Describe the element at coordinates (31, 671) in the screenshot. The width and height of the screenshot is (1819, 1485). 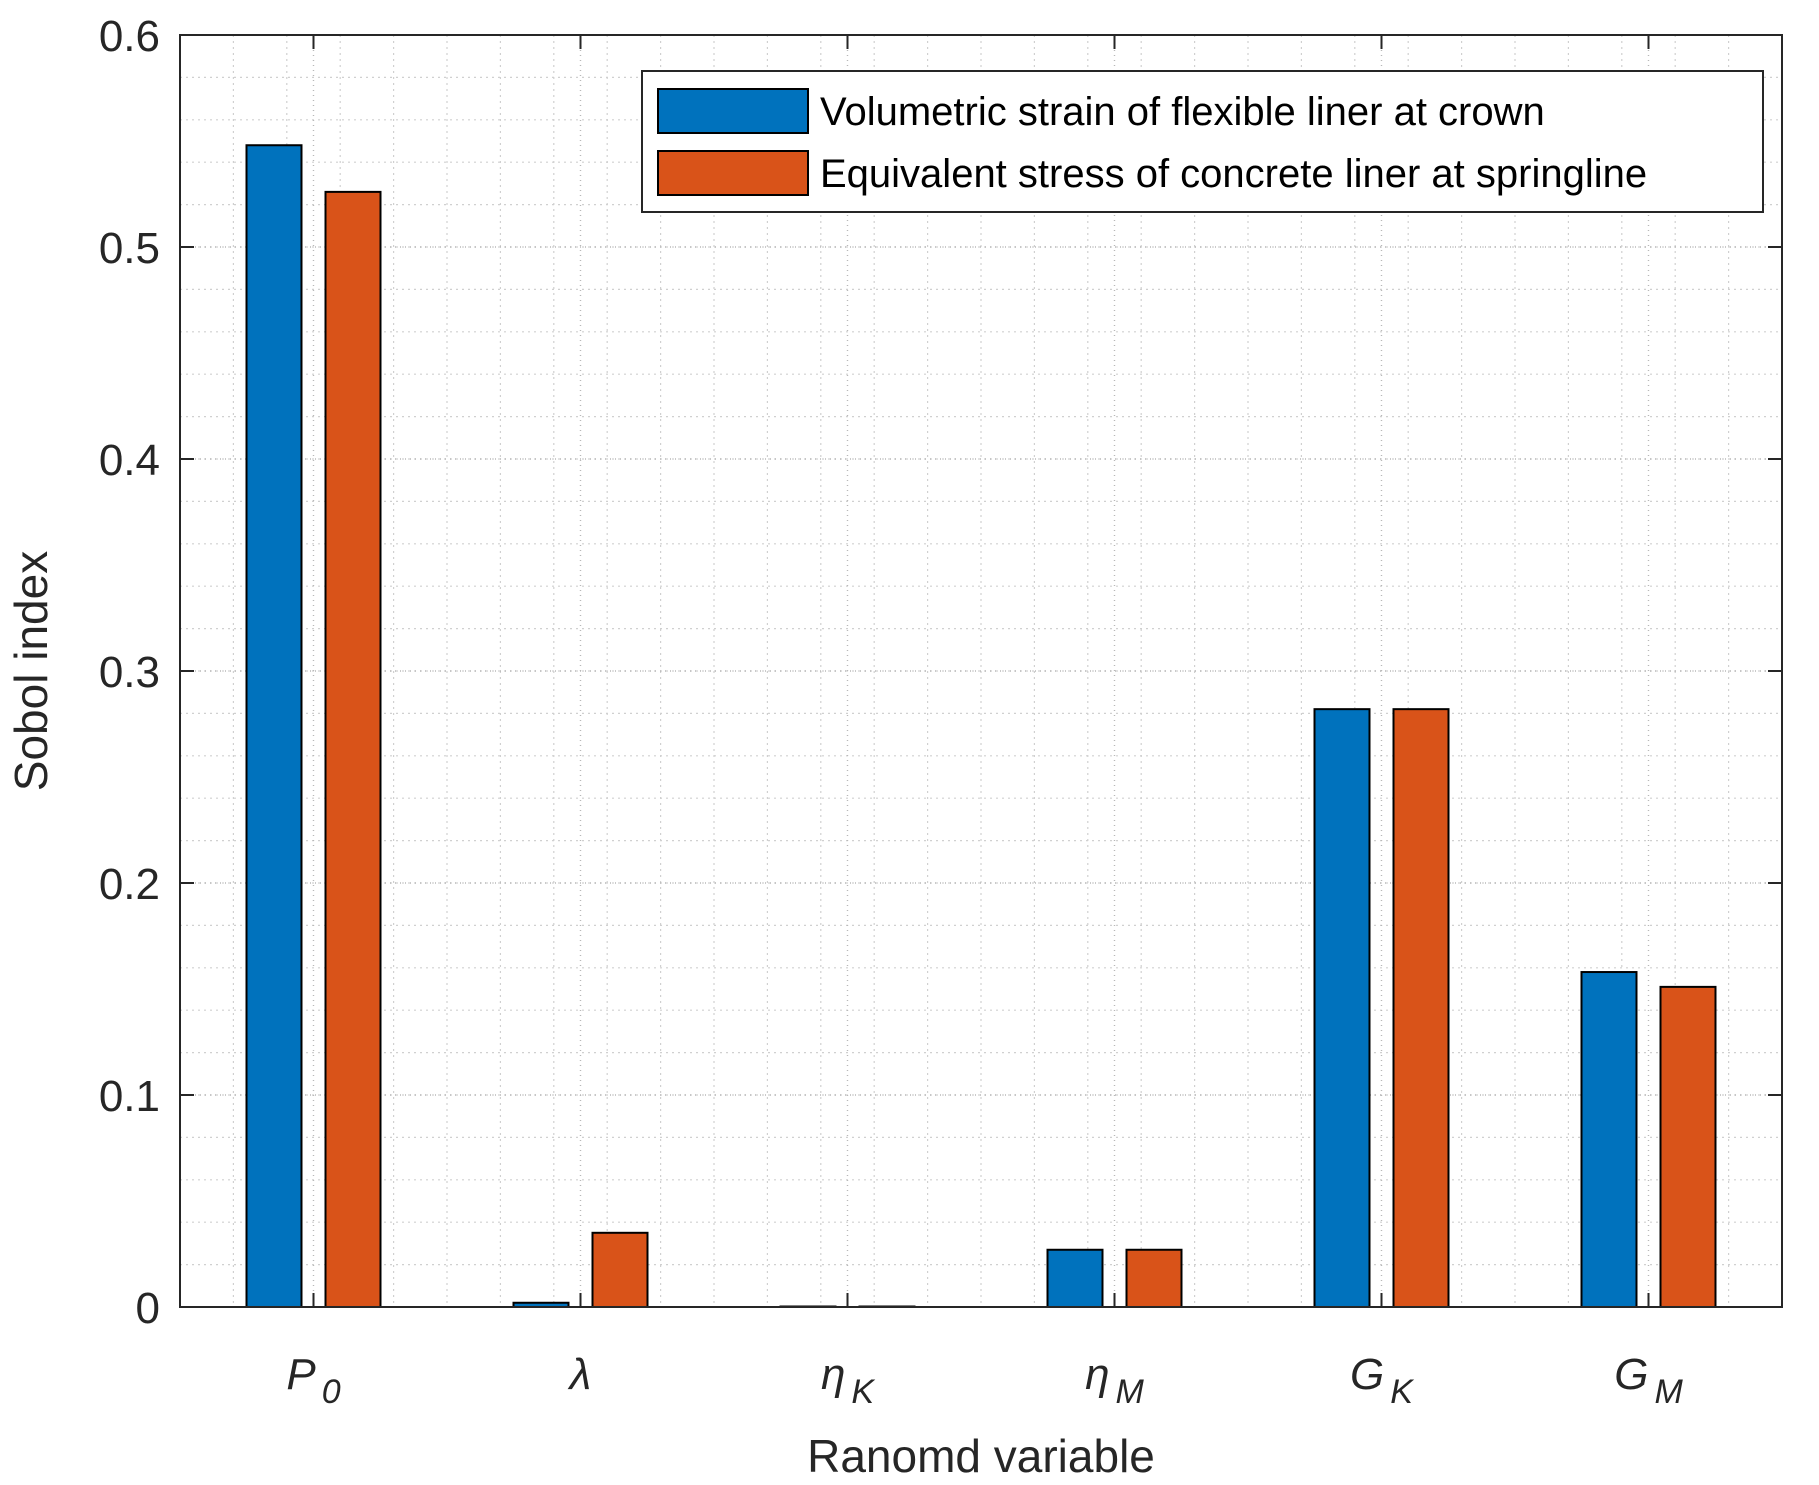
I see `y-axis-label: Sobol index` at that location.